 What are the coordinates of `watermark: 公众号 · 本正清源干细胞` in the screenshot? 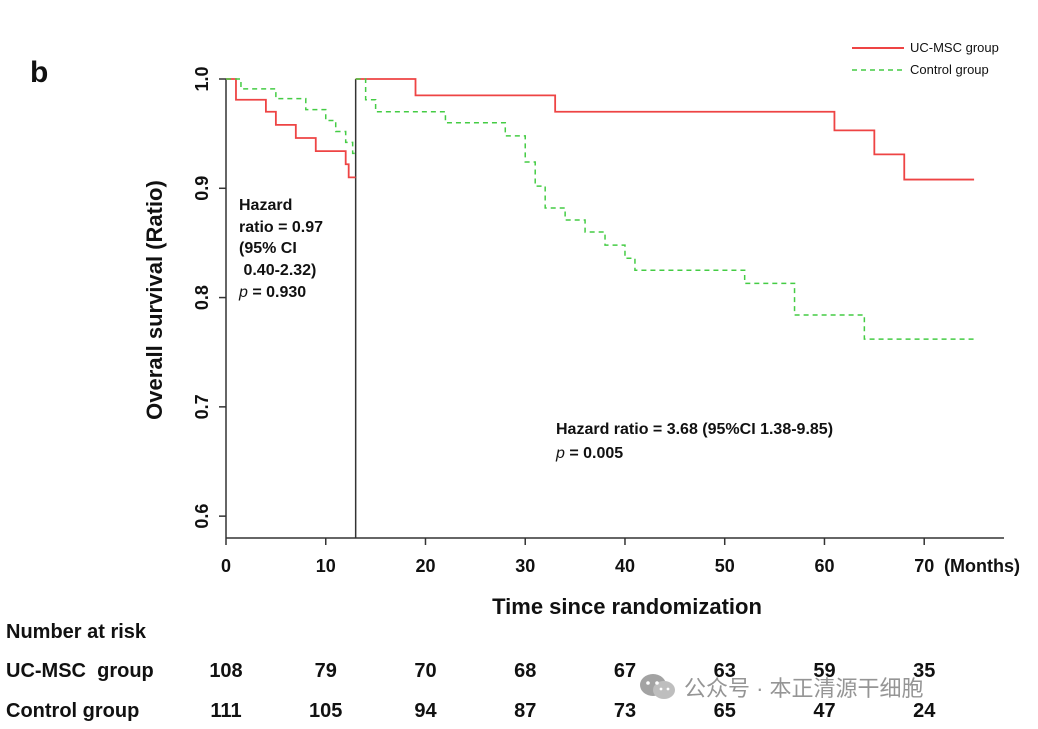 It's located at (781, 687).